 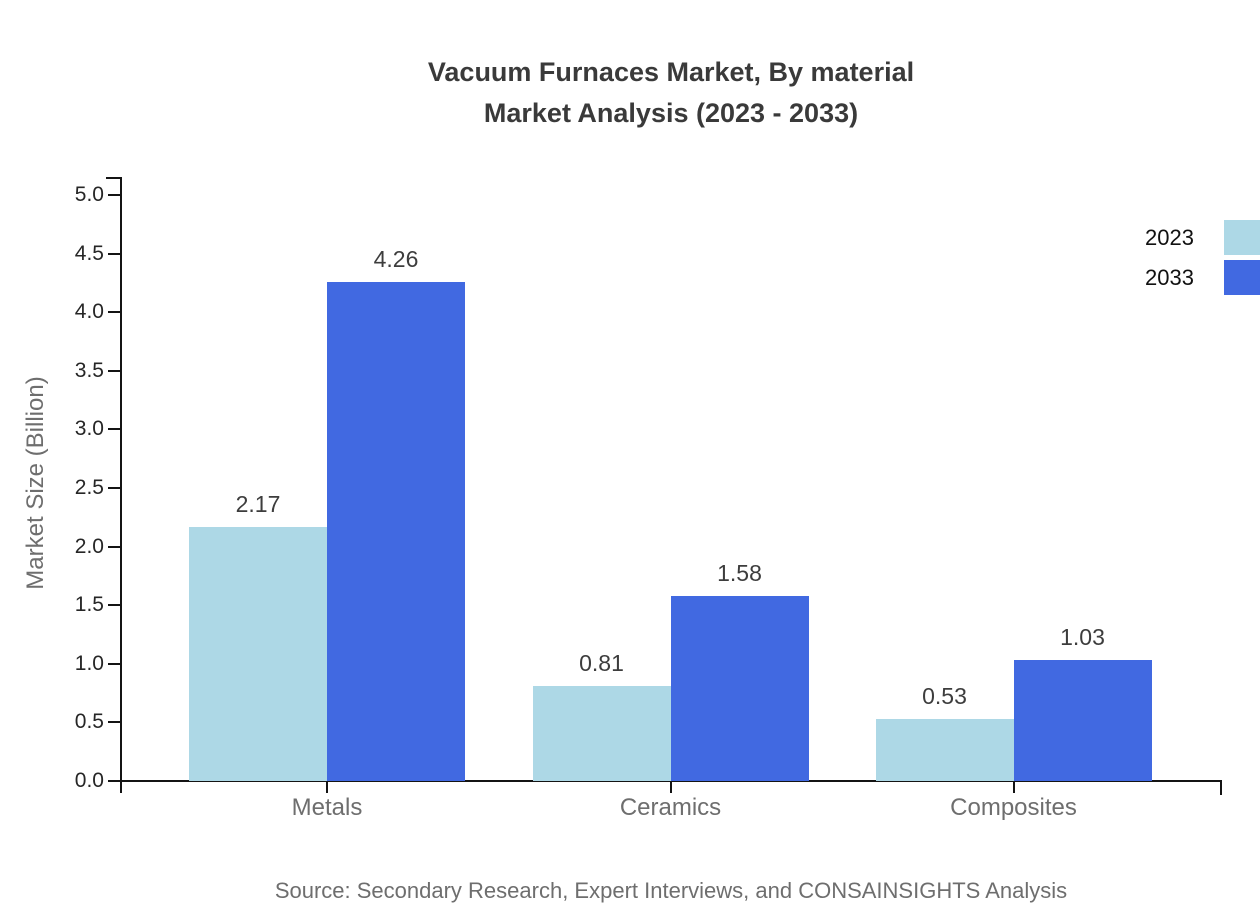 I want to click on bar-value-label: 1.58, so click(x=739, y=572).